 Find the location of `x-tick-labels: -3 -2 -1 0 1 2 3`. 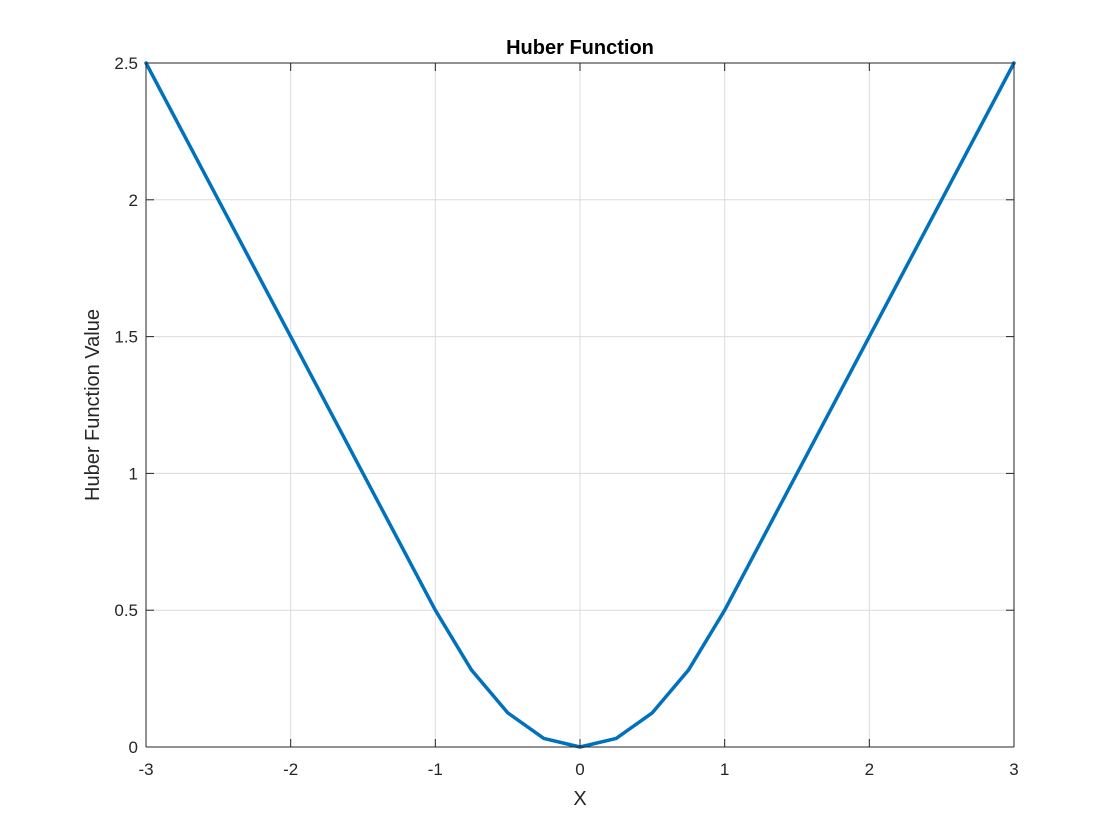

x-tick-labels: -3 -2 -1 0 1 2 3 is located at coordinates (578, 769).